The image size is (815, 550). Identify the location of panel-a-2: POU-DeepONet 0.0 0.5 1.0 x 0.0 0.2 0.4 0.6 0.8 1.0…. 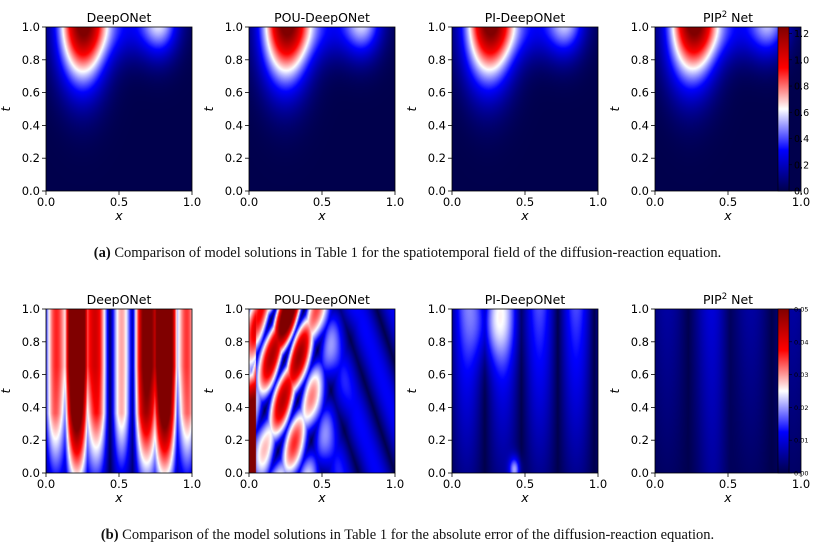
(302, 116).